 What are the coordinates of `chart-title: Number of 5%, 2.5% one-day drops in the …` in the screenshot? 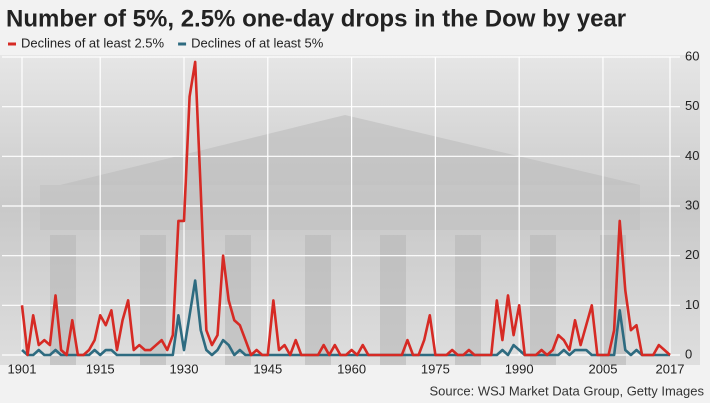 It's located at (316, 18).